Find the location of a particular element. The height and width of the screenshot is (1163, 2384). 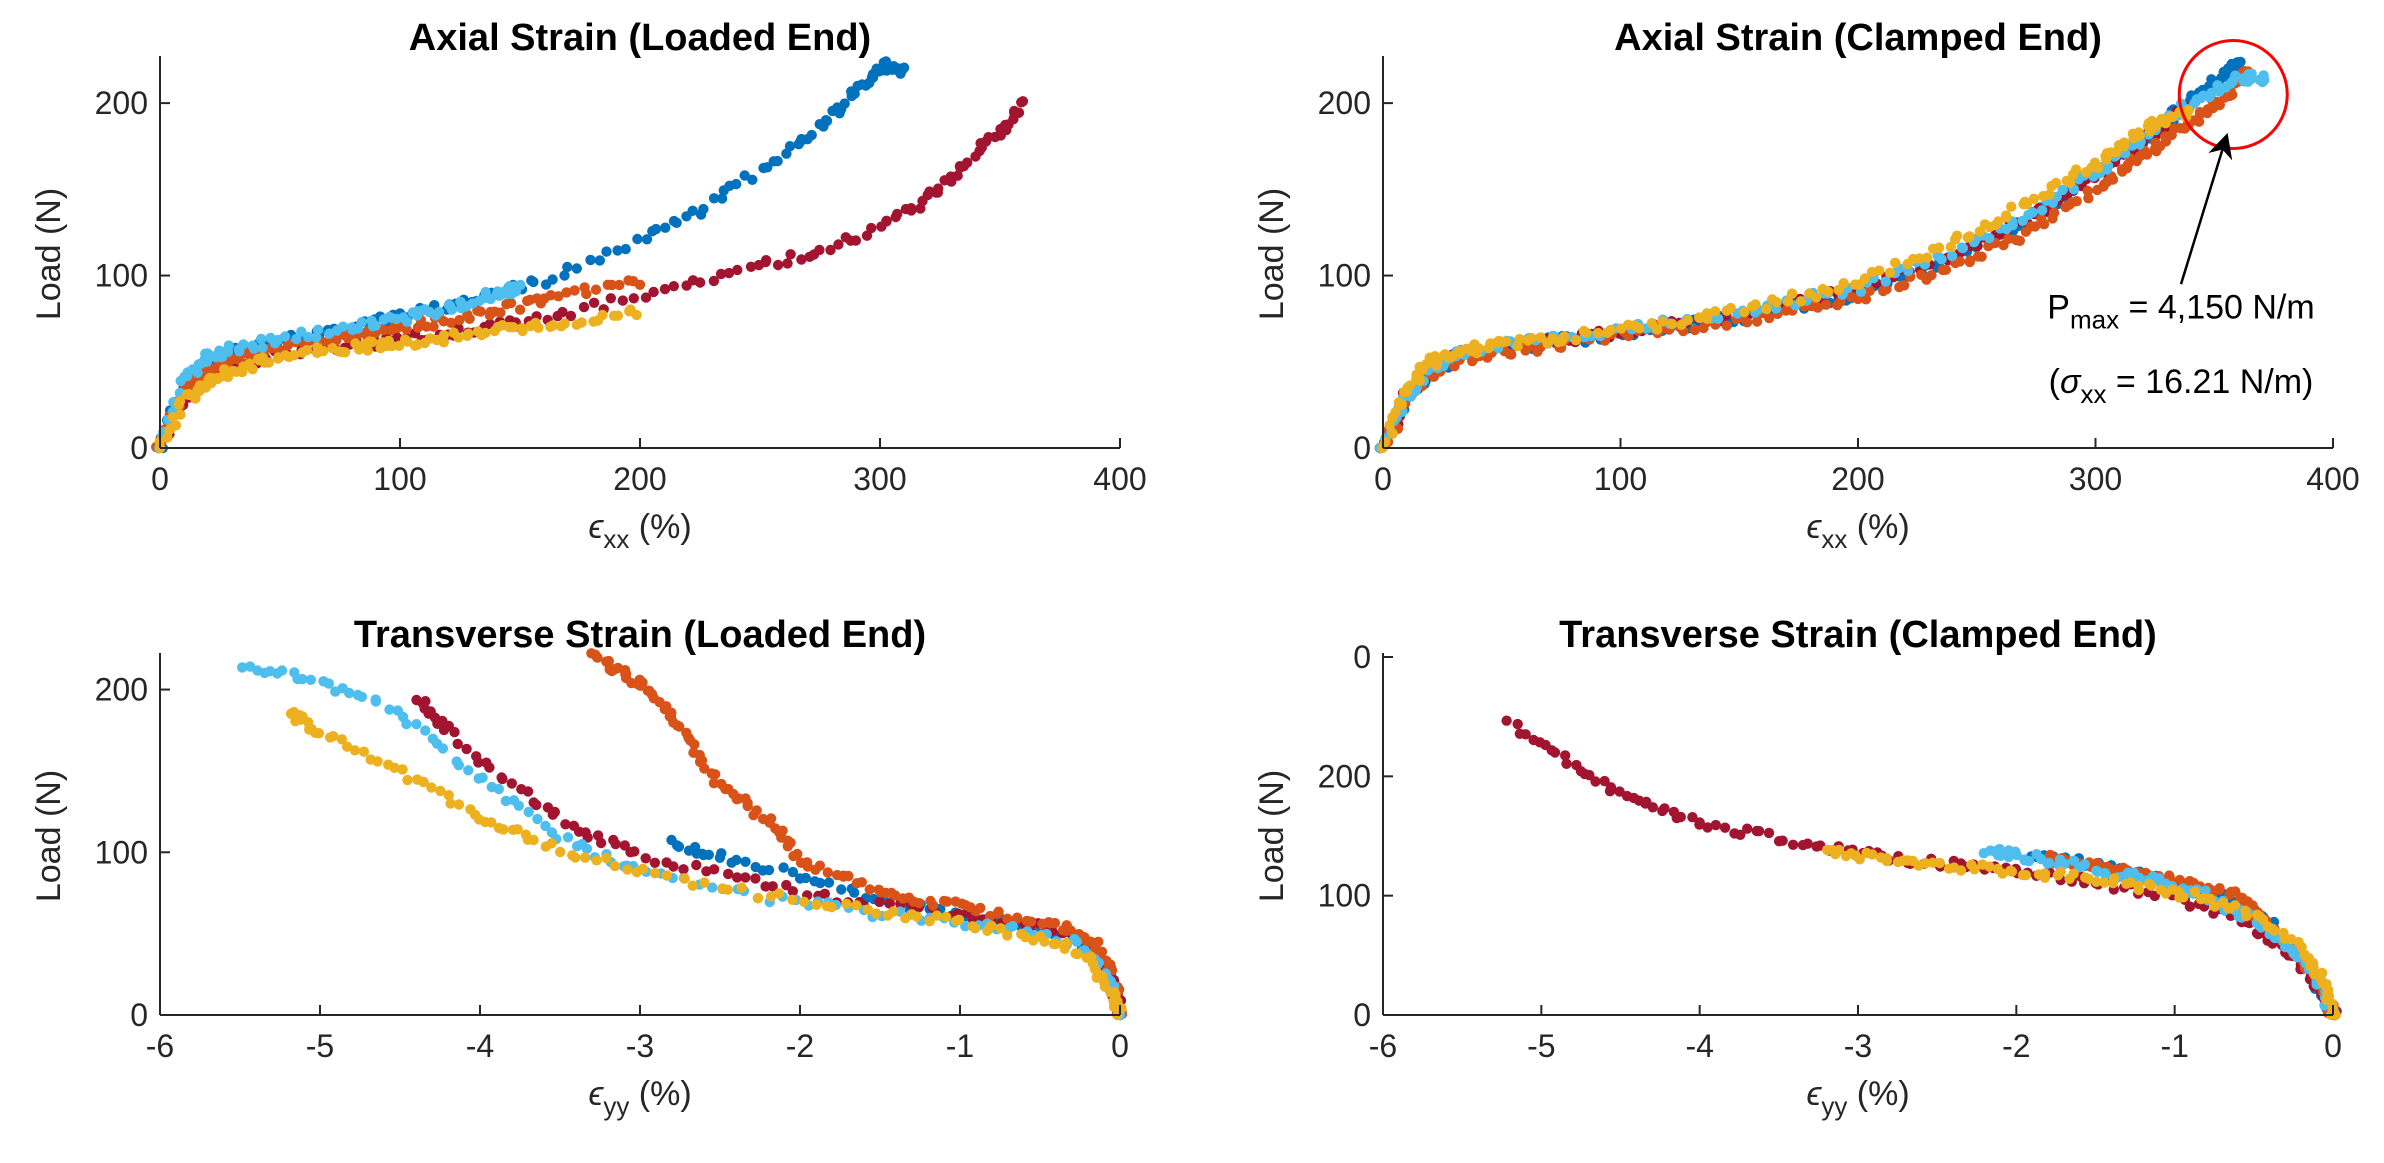

y-tick-label: 100 is located at coordinates (1344, 276).